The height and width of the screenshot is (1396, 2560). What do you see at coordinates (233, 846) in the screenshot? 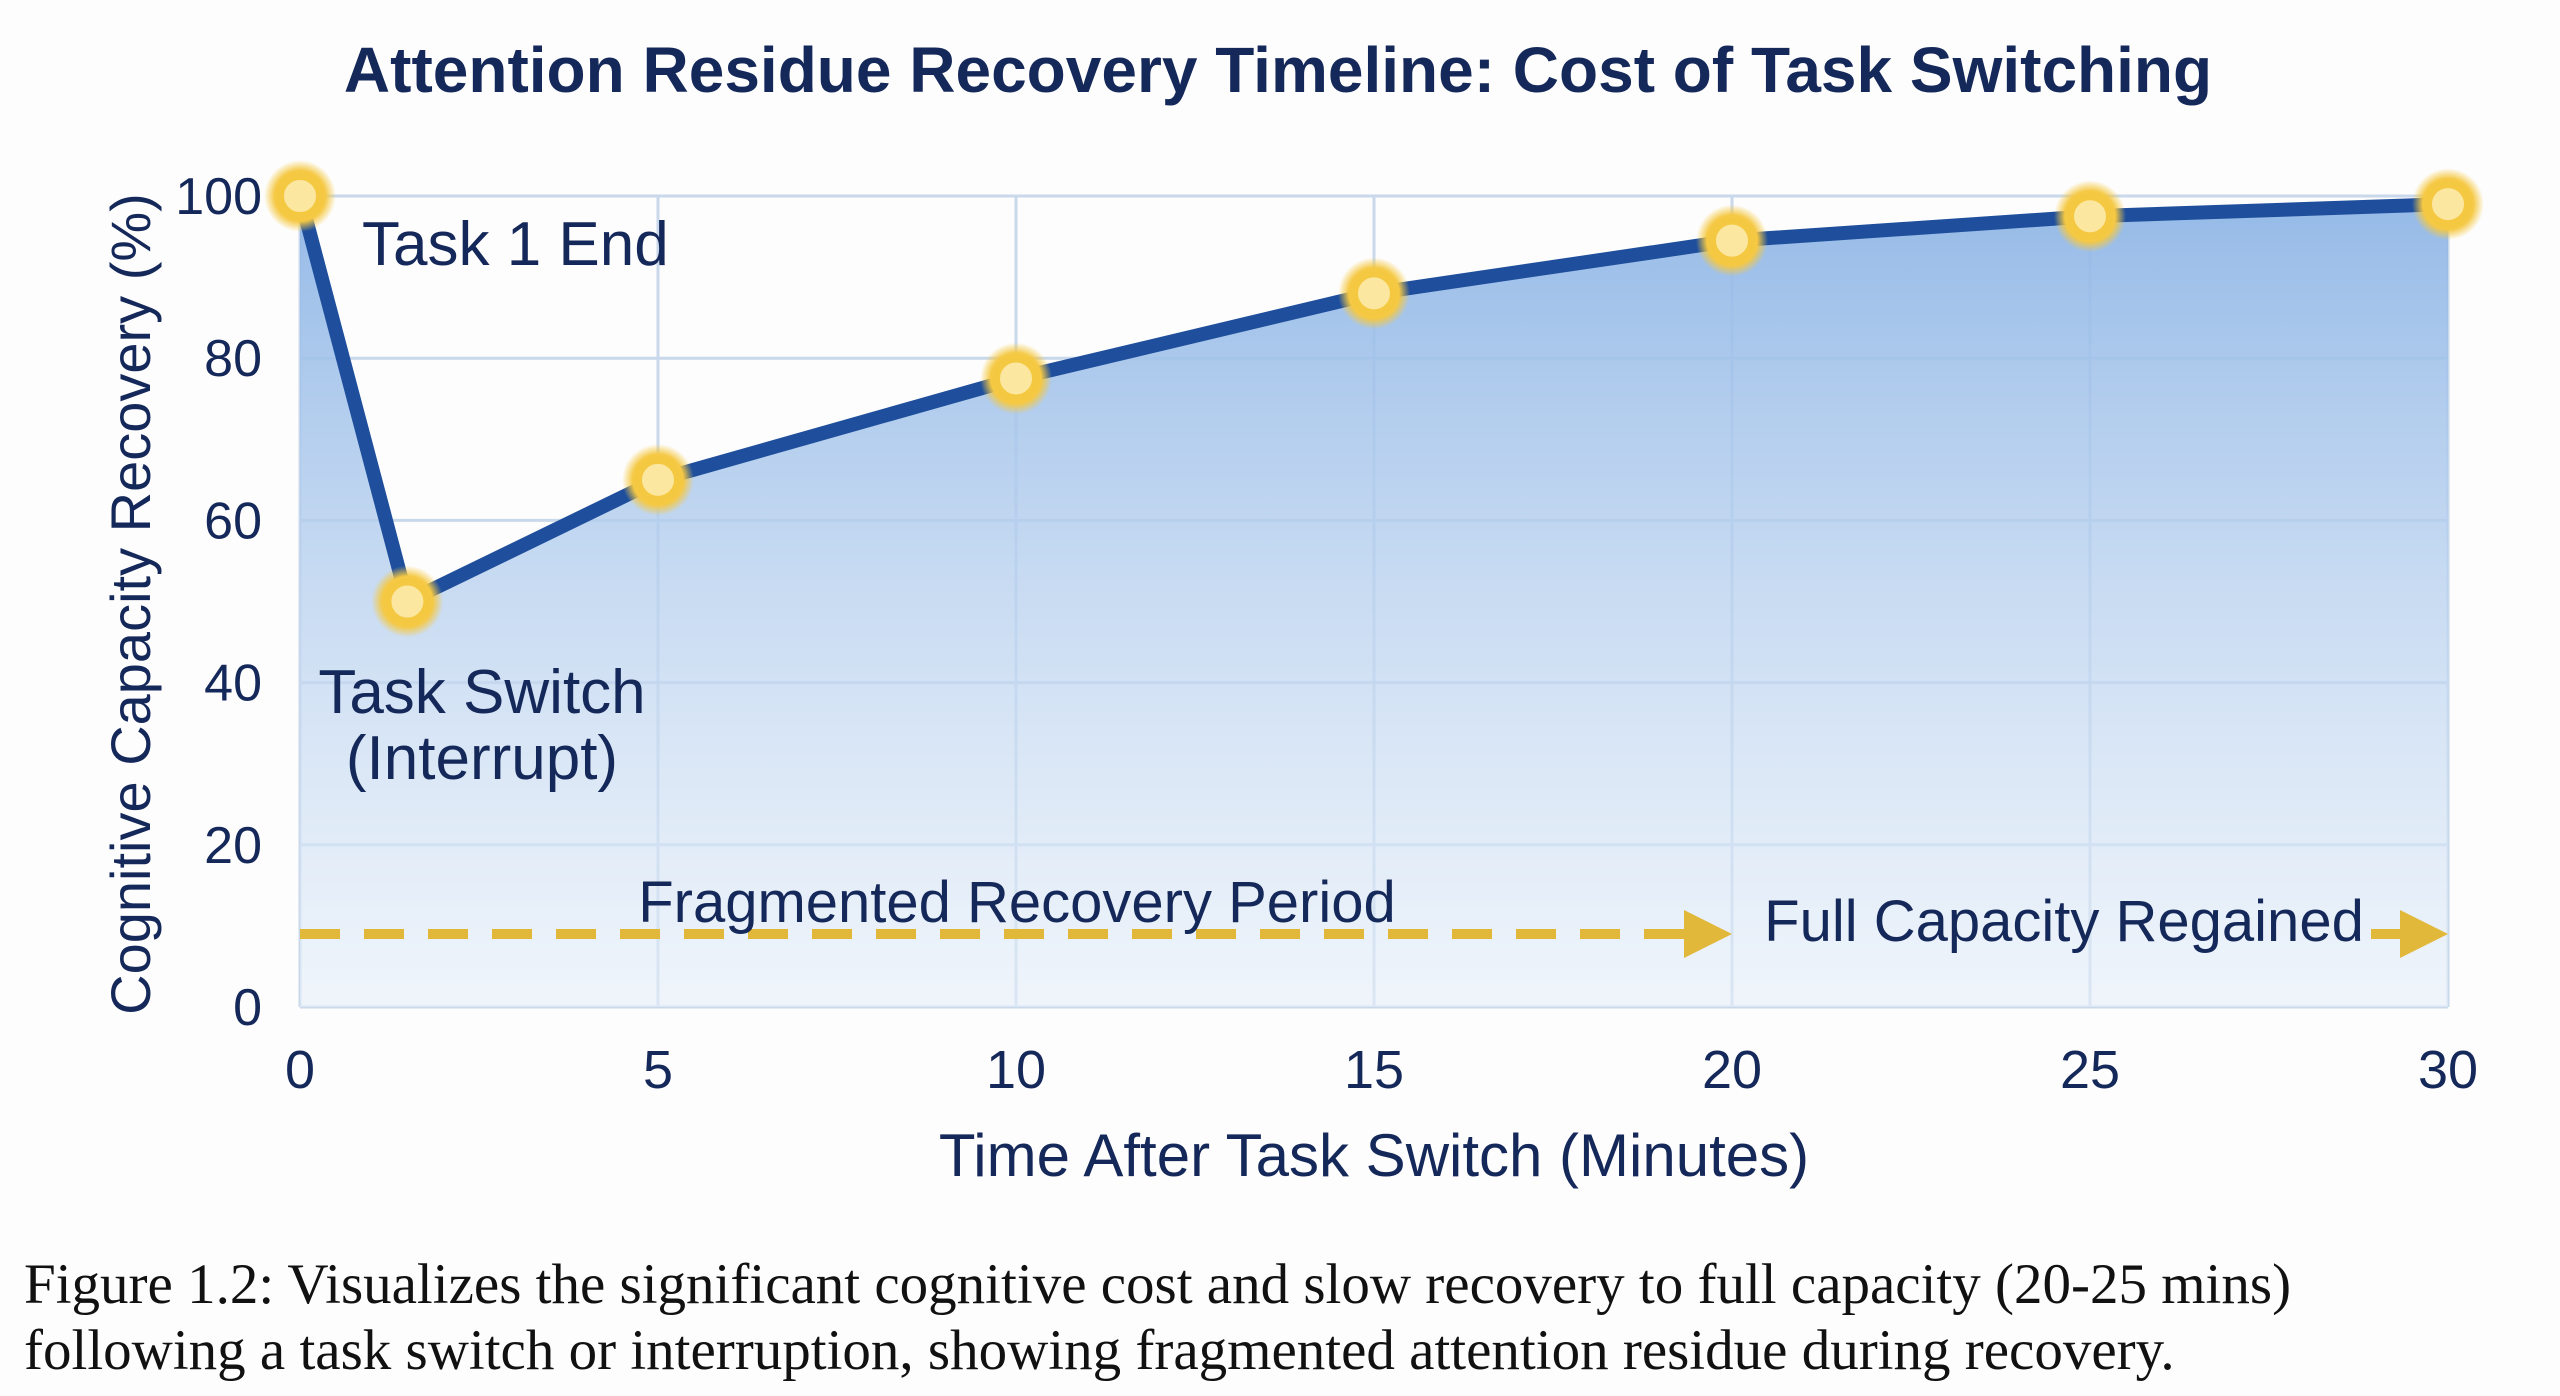
I see `y-tick-label: 20` at bounding box center [233, 846].